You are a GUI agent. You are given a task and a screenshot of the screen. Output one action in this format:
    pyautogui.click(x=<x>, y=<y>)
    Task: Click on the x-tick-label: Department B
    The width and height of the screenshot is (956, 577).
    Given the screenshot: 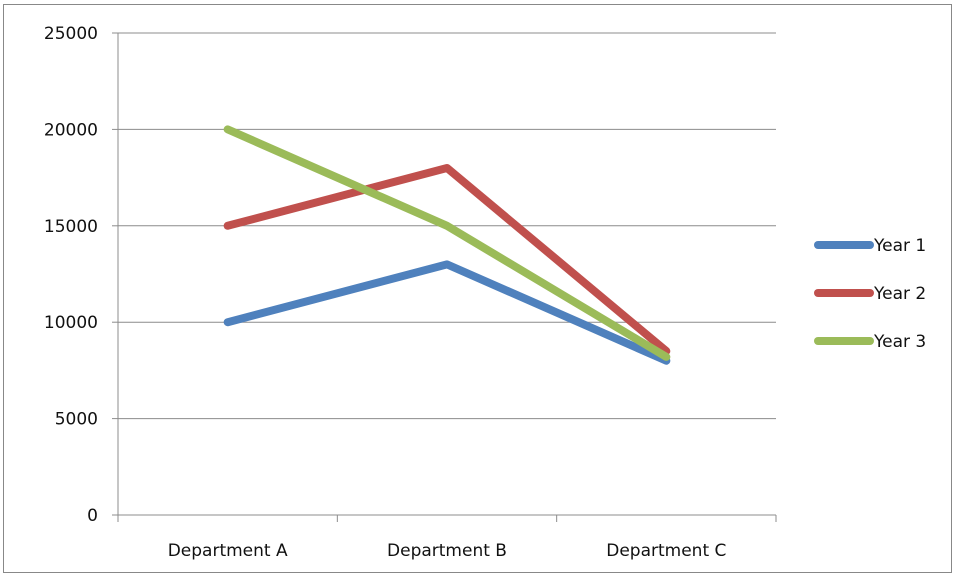 What is the action you would take?
    pyautogui.click(x=447, y=551)
    